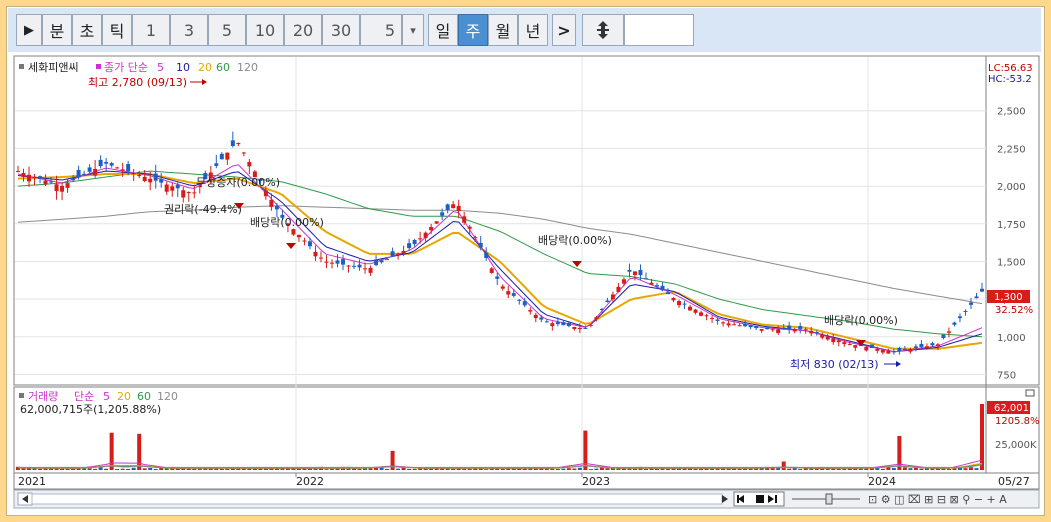 This screenshot has height=522, width=1051. What do you see at coordinates (341, 30) in the screenshot?
I see `interval-30-button: 30` at bounding box center [341, 30].